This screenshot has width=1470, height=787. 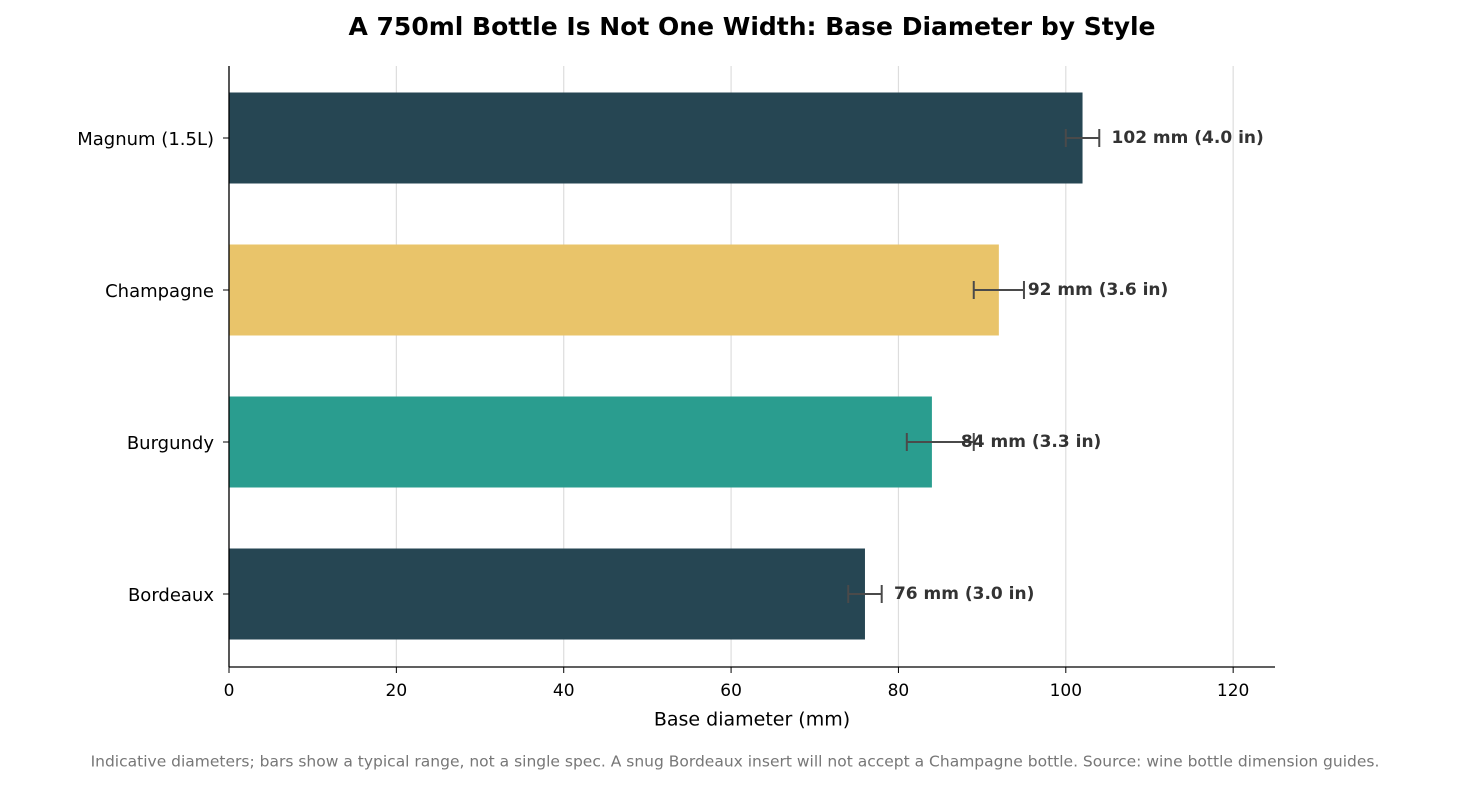 What do you see at coordinates (1188, 138) in the screenshot?
I see `value-label: 102 mm (4.0 in)` at bounding box center [1188, 138].